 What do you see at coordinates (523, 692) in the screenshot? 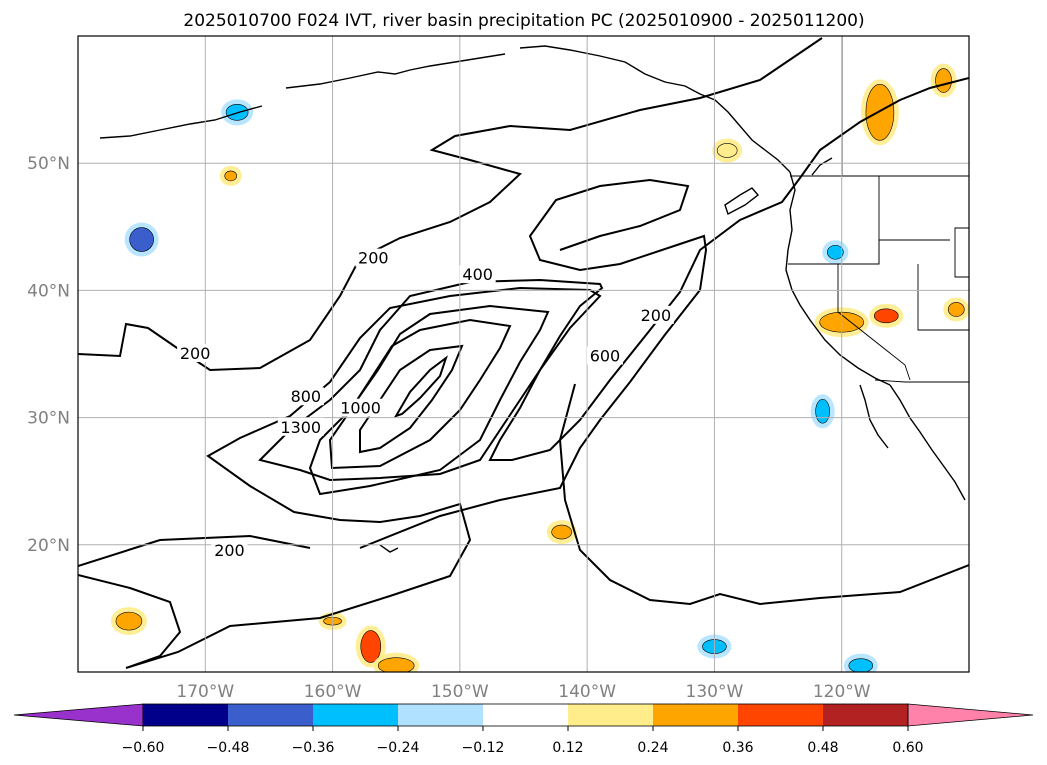
I see `longitude-tick-labels: 170°W 160°W 150°W 140°W 130°W 120°W` at bounding box center [523, 692].